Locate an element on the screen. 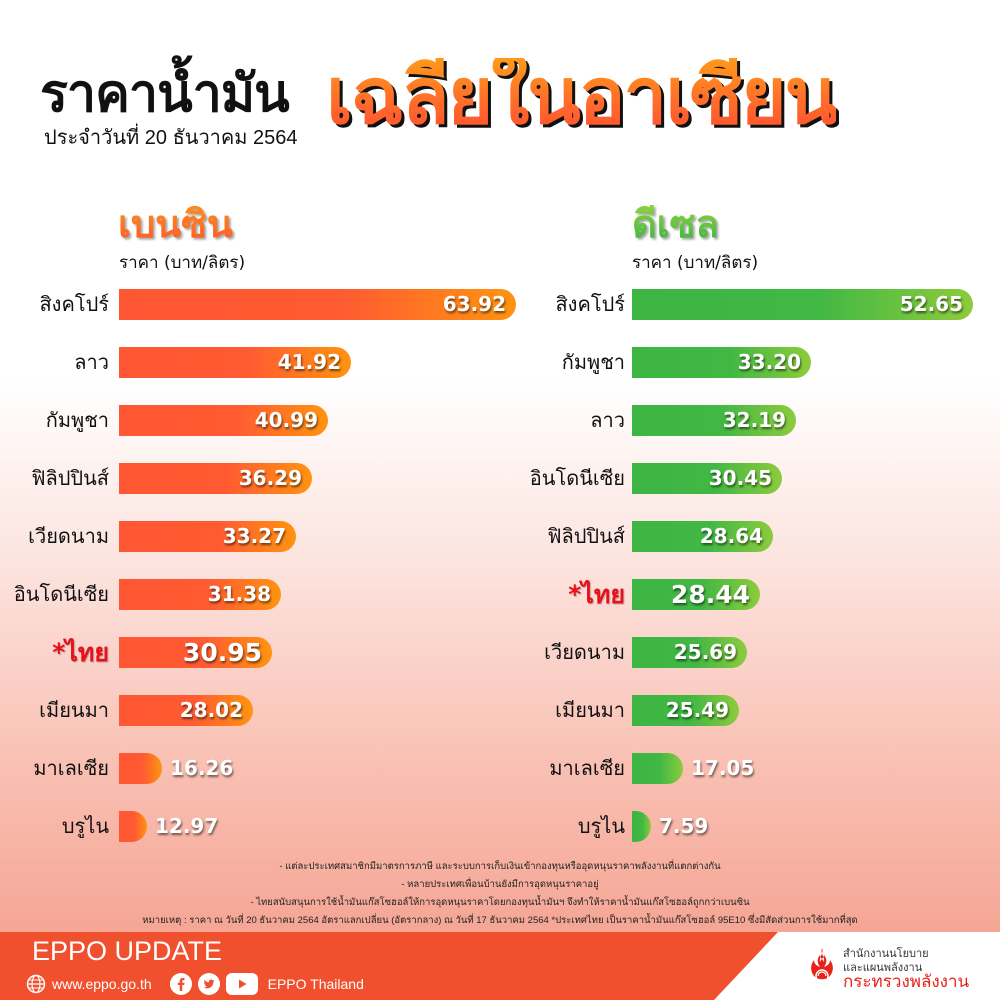 This screenshot has width=1000, height=1000. chart-row: อินโดนีเซีย 31.38 is located at coordinates (260, 594).